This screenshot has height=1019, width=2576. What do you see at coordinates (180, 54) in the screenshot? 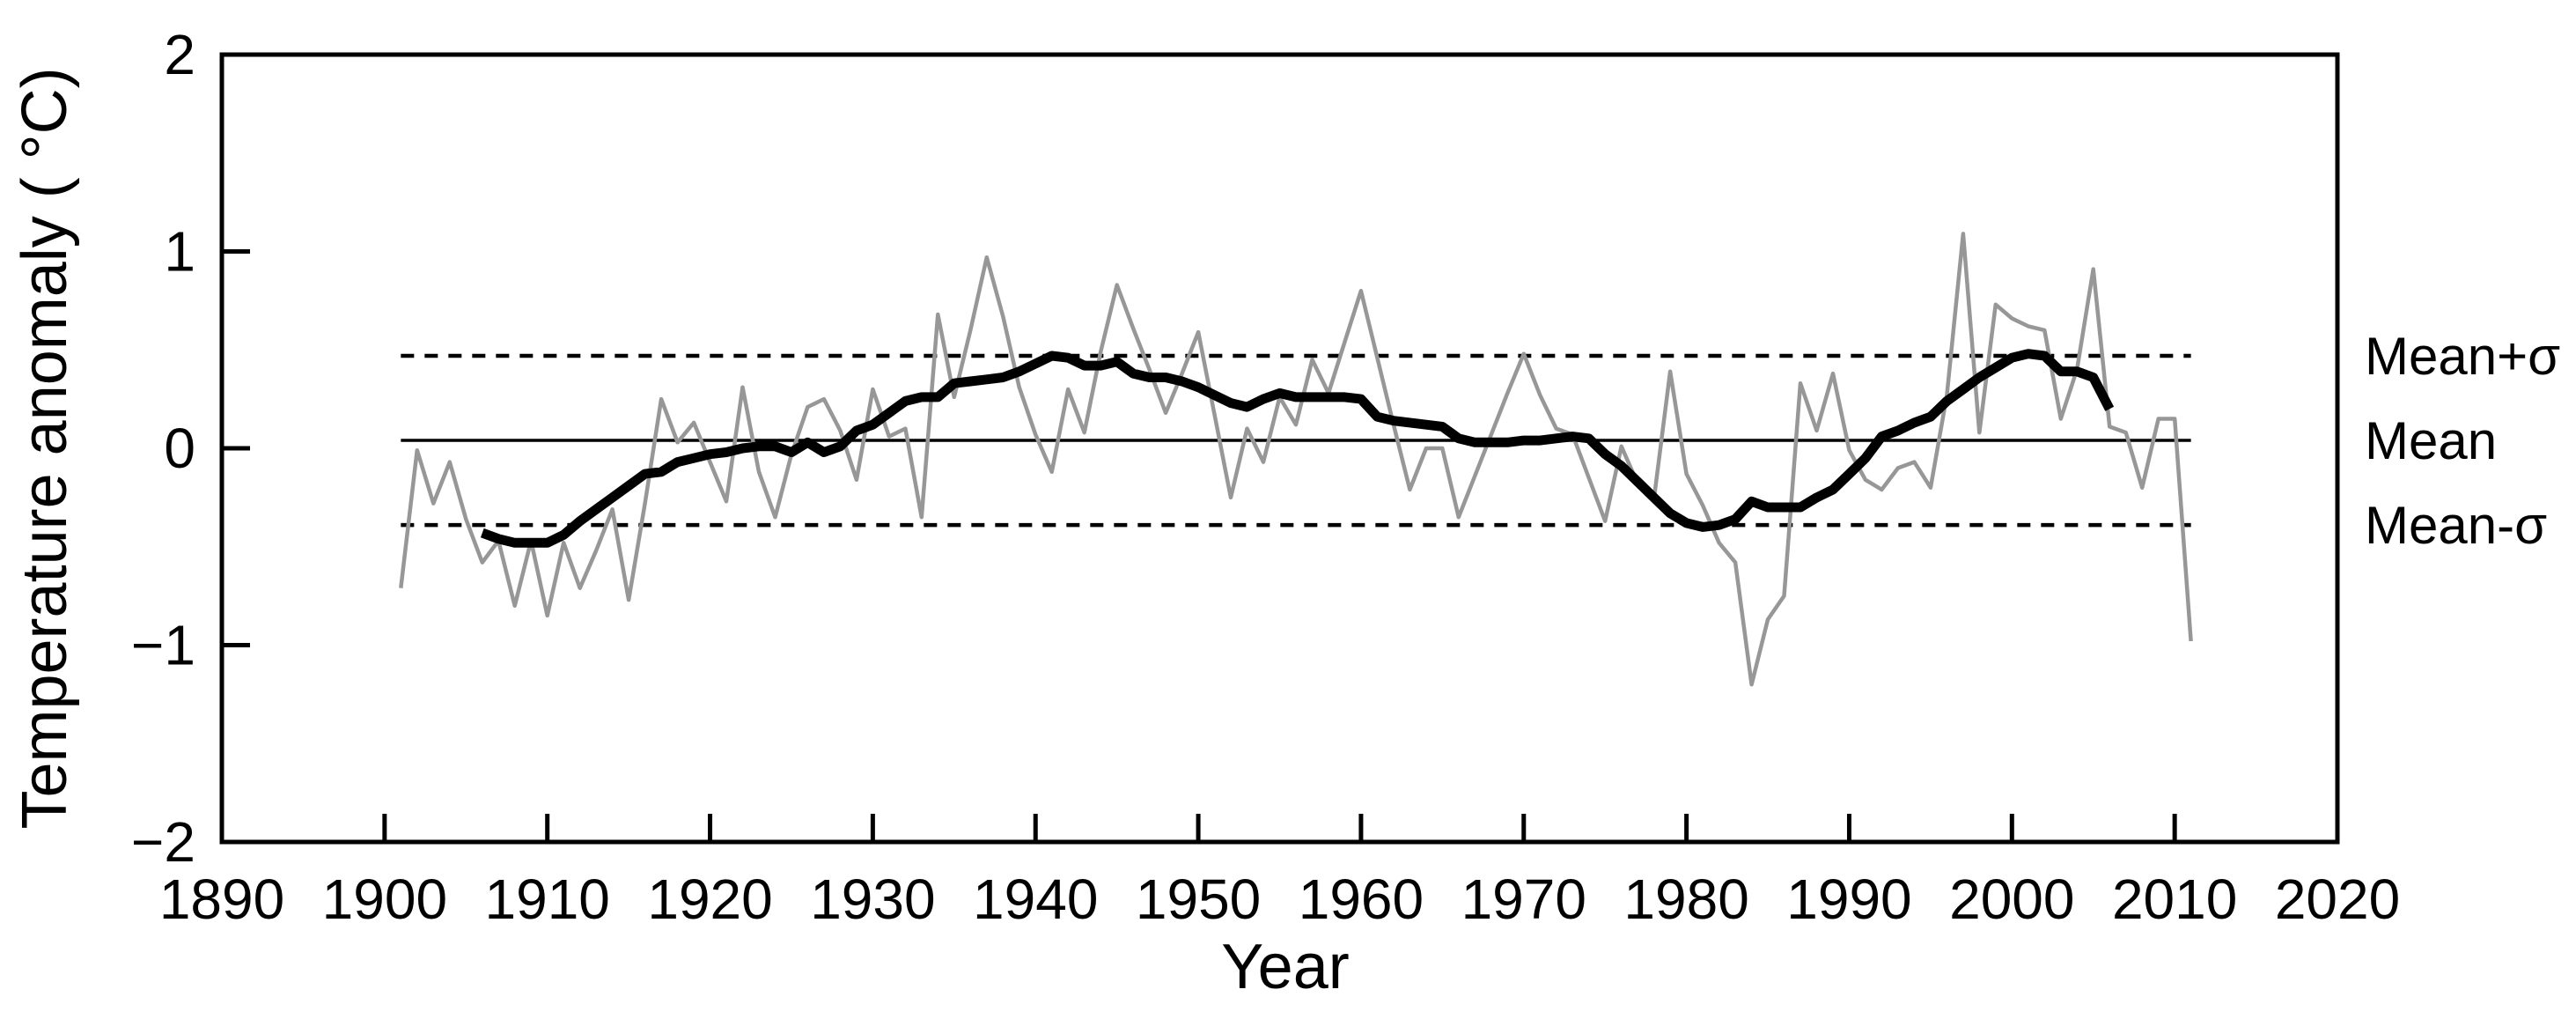
I see `y-tick-label: 2` at bounding box center [180, 54].